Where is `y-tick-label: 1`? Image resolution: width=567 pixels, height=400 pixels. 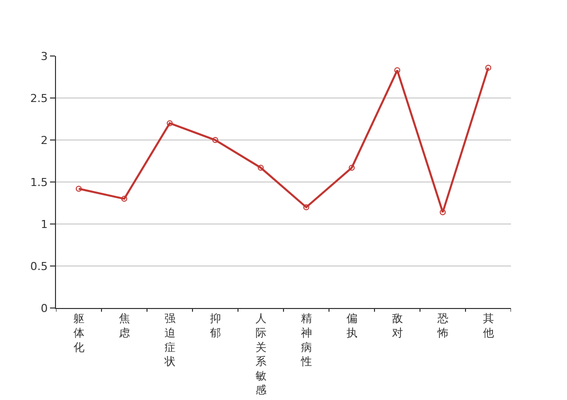
y-tick-label: 1 is located at coordinates (44, 224).